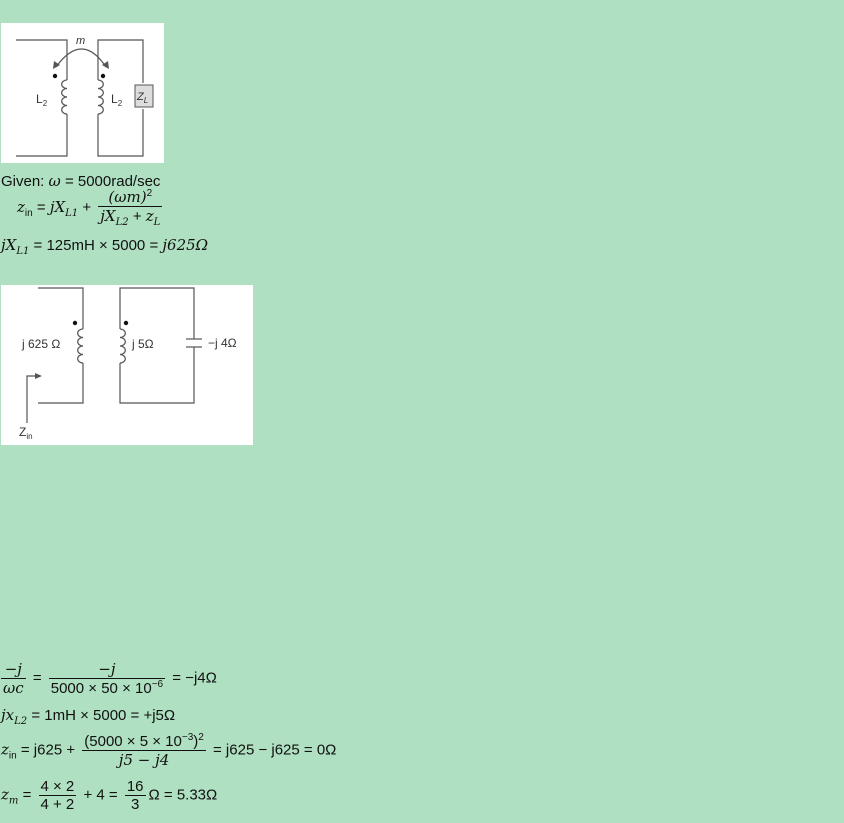 This screenshot has height=823, width=844. I want to click on jxl2-calc: jxL2 = 1mH × 5000 = +j5Ω, so click(88, 716).